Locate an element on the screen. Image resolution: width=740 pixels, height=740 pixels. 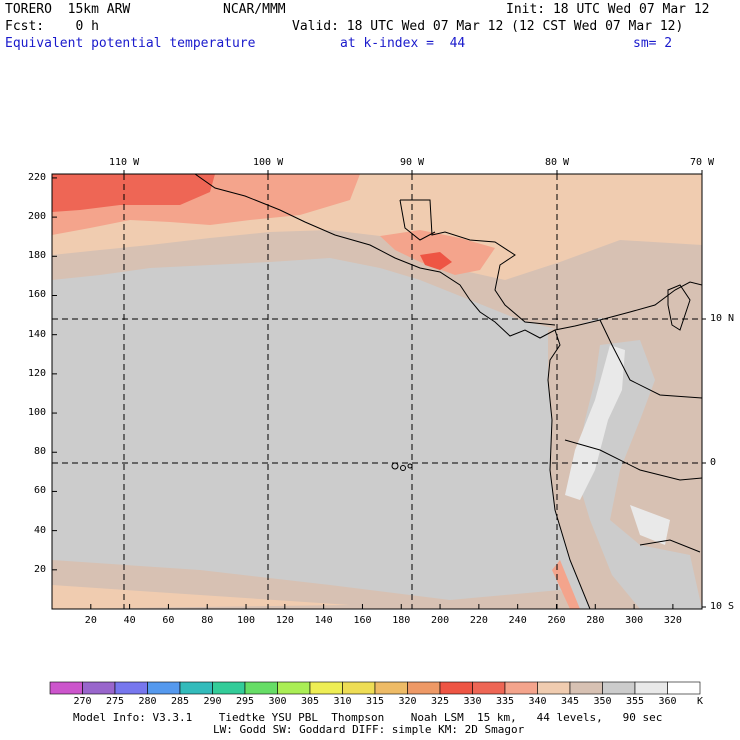
smoothing-info: sm= 2 is located at coordinates (653, 43).